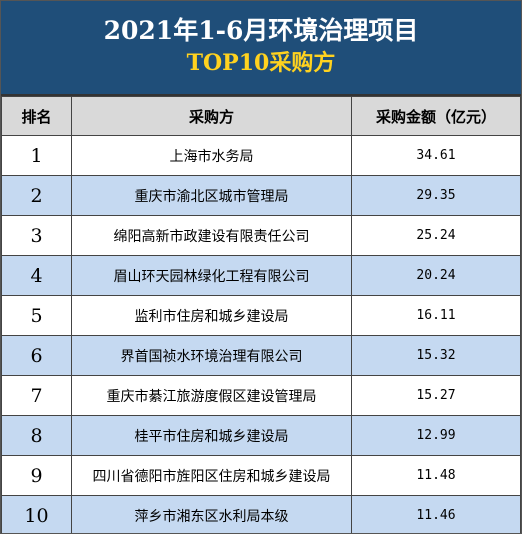 Image resolution: width=522 pixels, height=534 pixels. I want to click on table-cell: 上海市水务局, so click(211, 155).